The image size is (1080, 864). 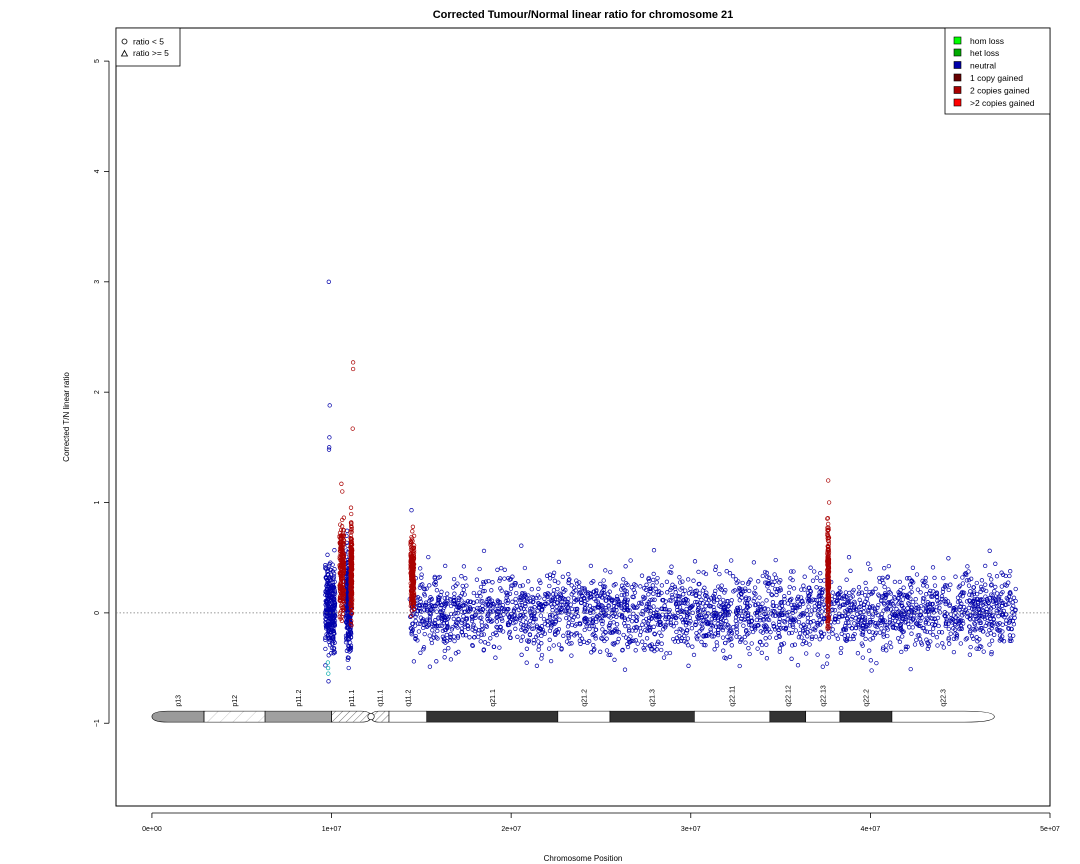 I want to click on ideogram-band-label: q22.13, so click(x=823, y=696).